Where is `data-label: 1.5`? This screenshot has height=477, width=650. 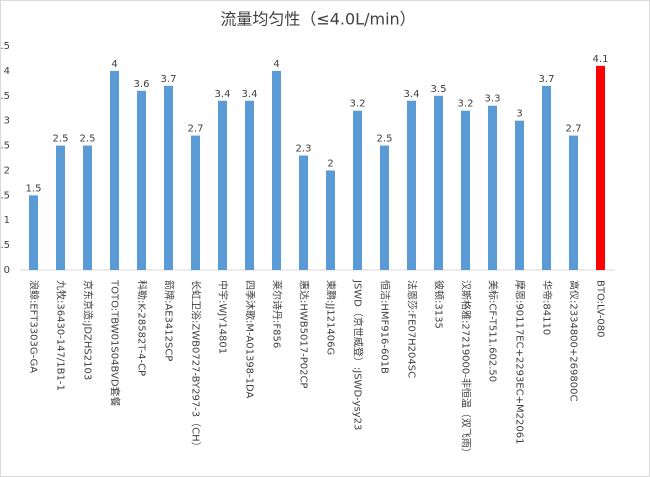 data-label: 1.5 is located at coordinates (34, 188).